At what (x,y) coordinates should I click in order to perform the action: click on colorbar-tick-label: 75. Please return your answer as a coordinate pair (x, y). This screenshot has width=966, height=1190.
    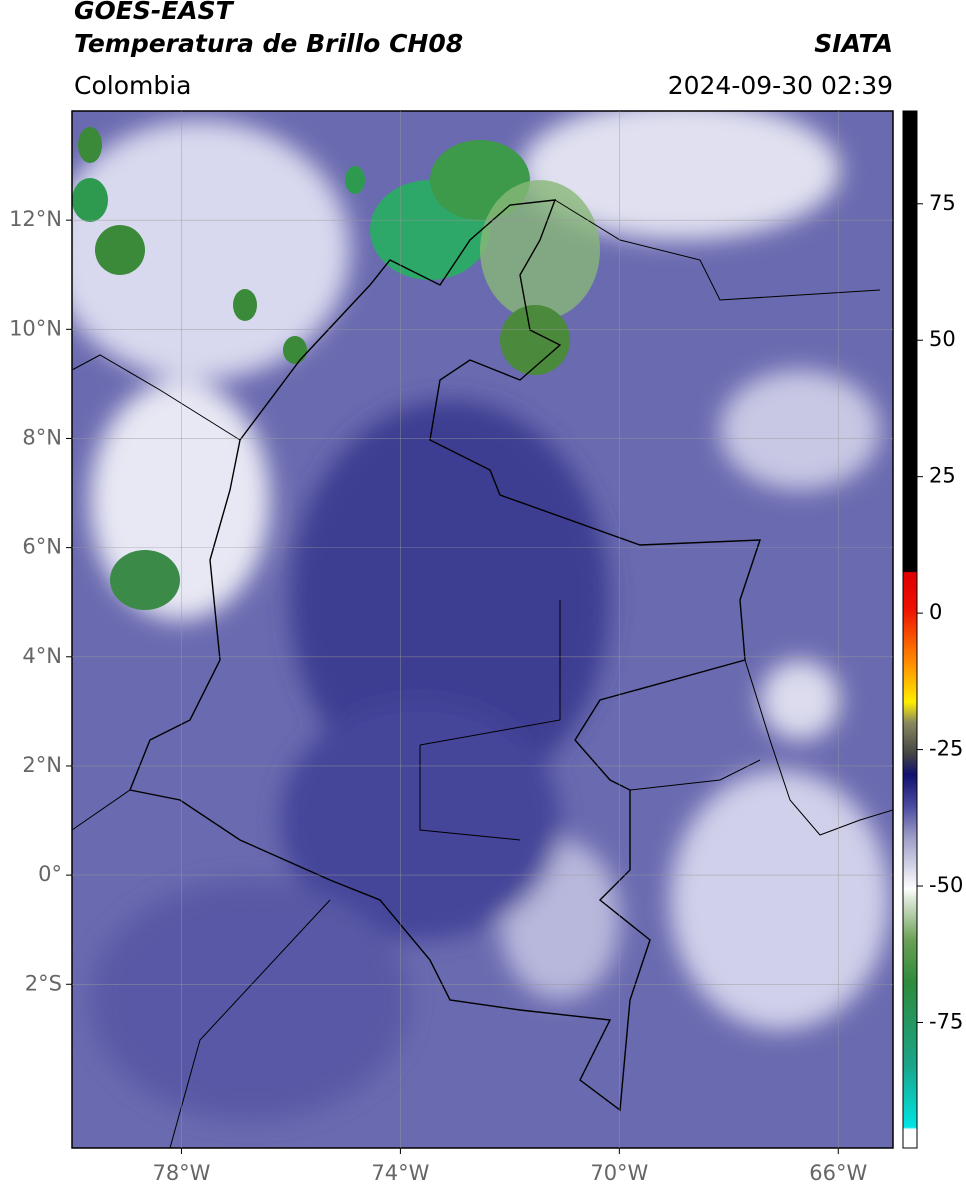
    Looking at the image, I should click on (942, 203).